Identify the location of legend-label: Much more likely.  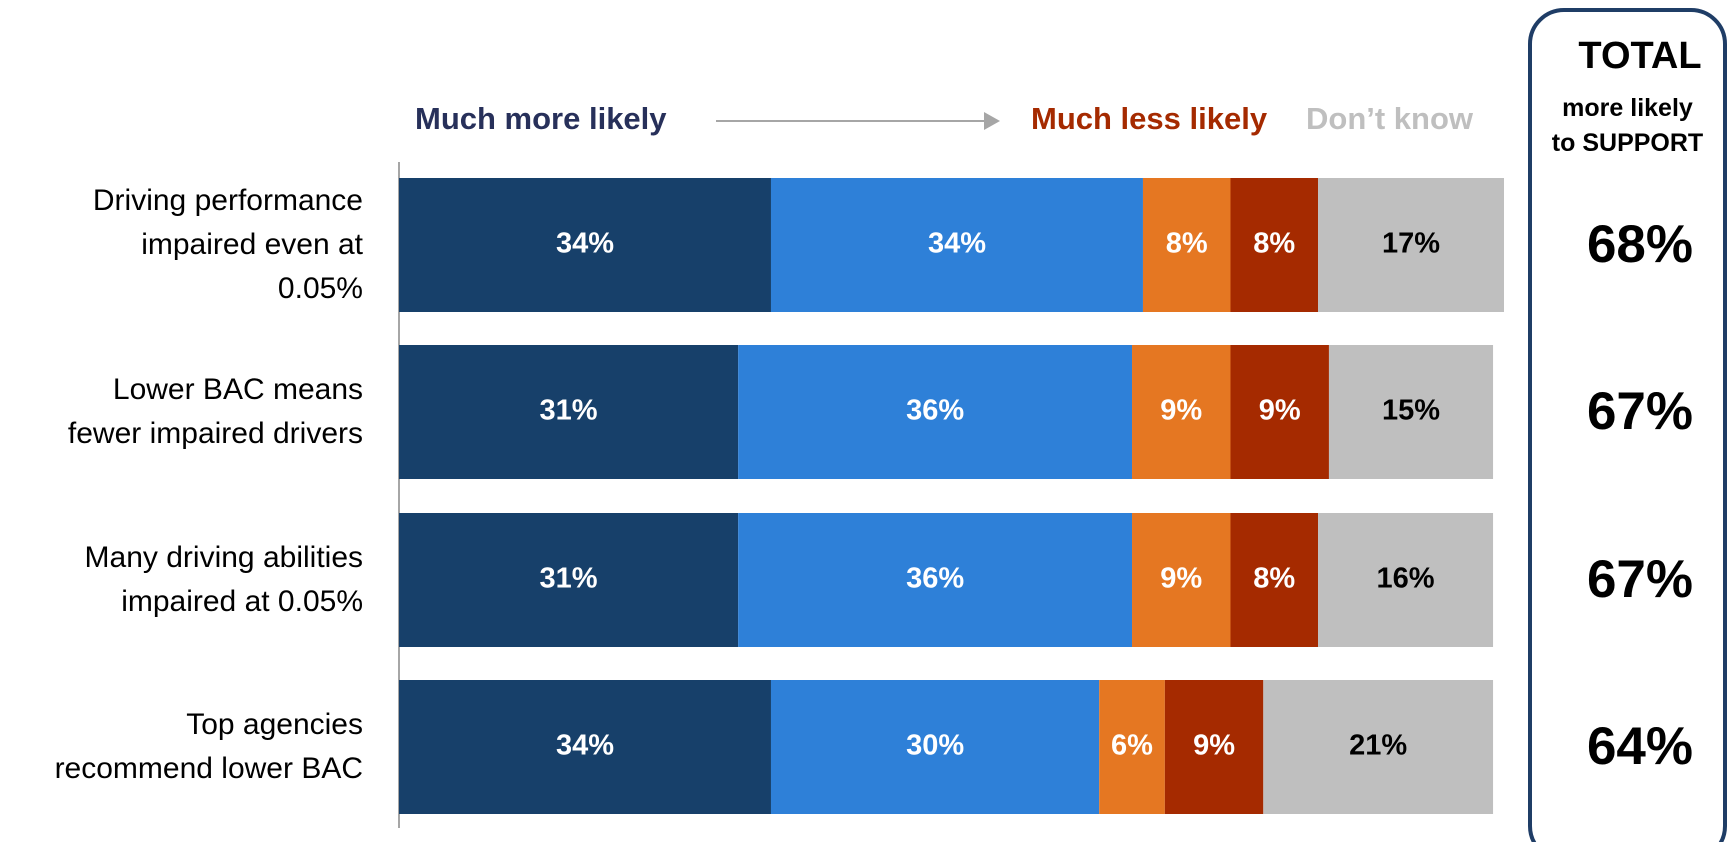
(541, 118).